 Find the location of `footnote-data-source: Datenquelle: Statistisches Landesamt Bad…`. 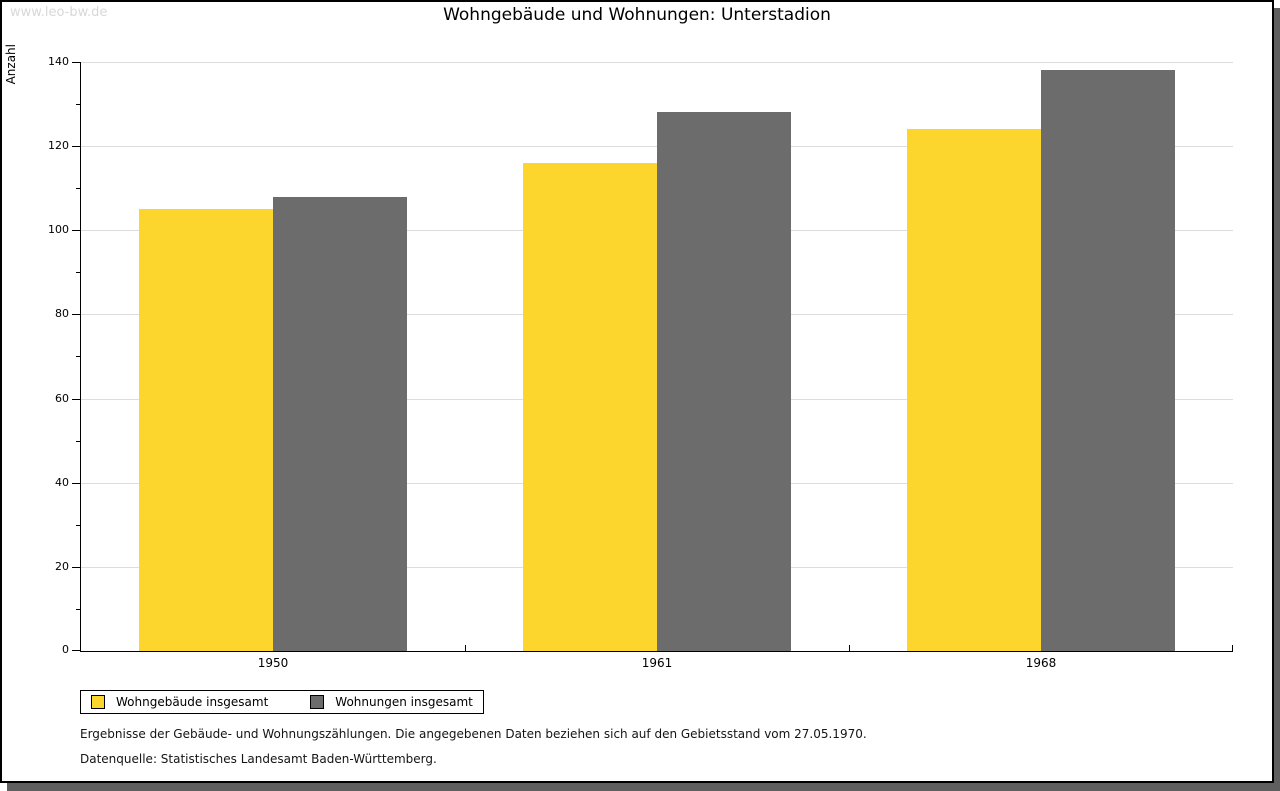

footnote-data-source: Datenquelle: Statistisches Landesamt Bad… is located at coordinates (258, 759).